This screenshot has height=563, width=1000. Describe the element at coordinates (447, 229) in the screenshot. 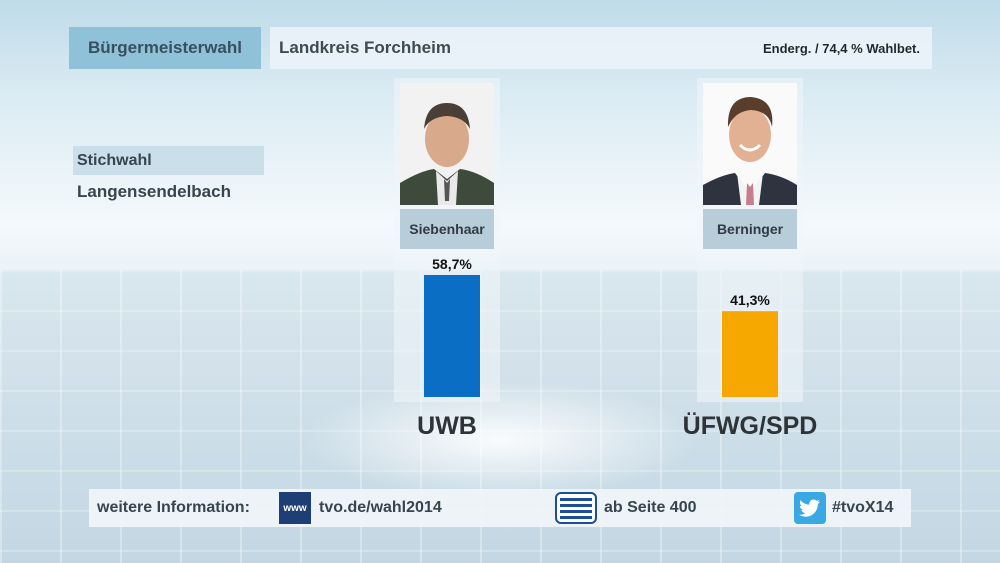

I see `candidate-name-1: Siebenhaar` at that location.